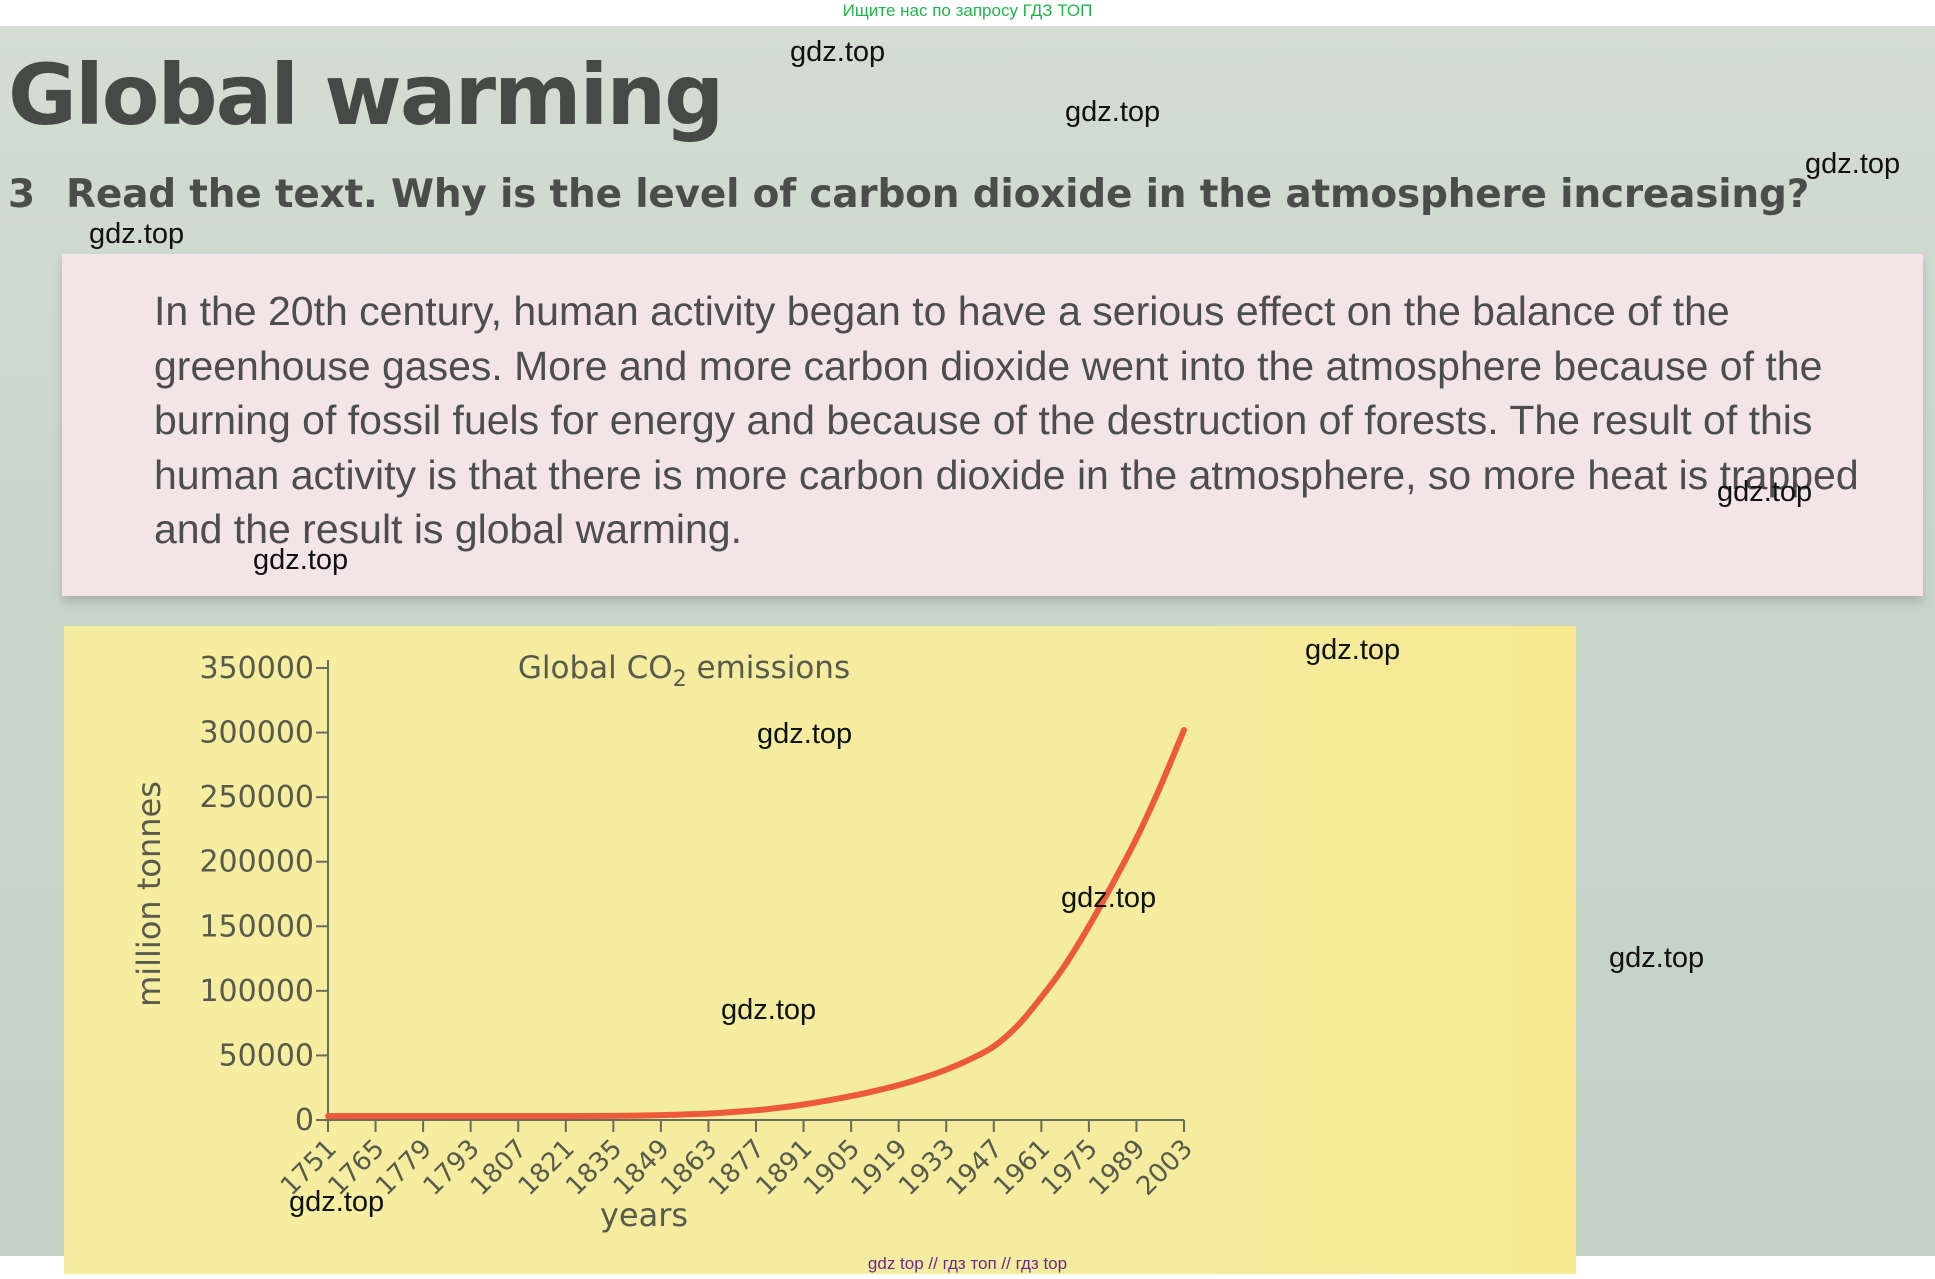 The image size is (1935, 1279). What do you see at coordinates (684, 671) in the screenshot?
I see `chart-title: Global CO2 emissions` at bounding box center [684, 671].